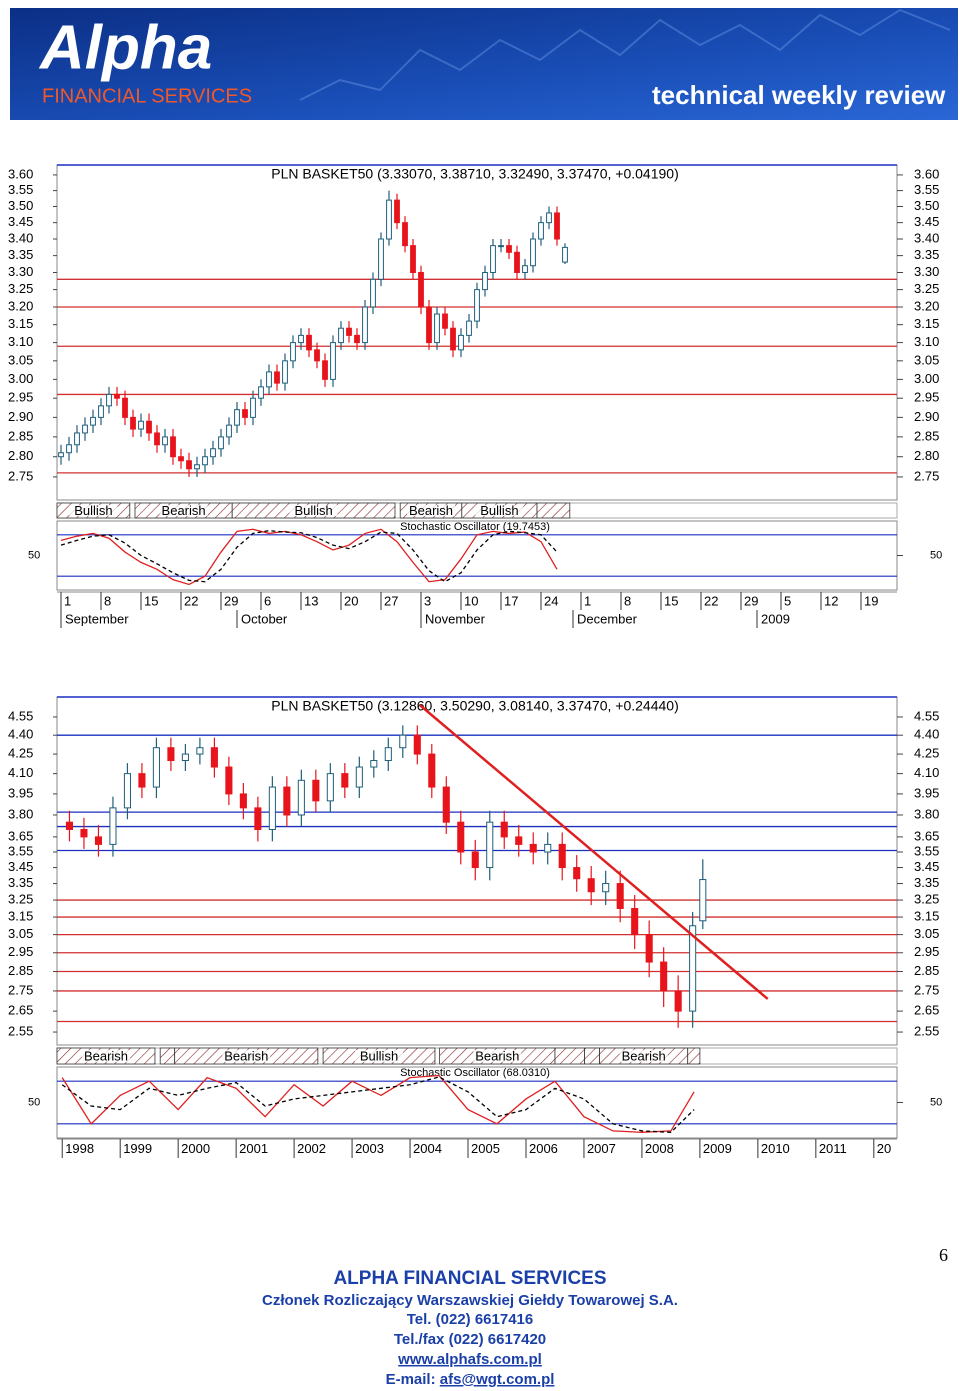  Describe the element at coordinates (799, 95) in the screenshot. I see `report-subtitle: technical weekly review` at that location.